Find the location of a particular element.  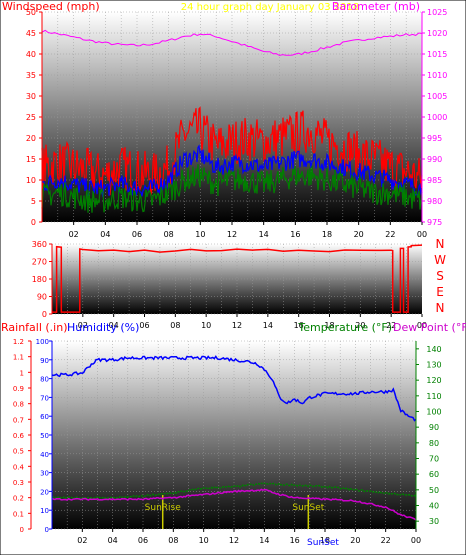

humidity-tick-label: 80 is located at coordinates (44, 380).